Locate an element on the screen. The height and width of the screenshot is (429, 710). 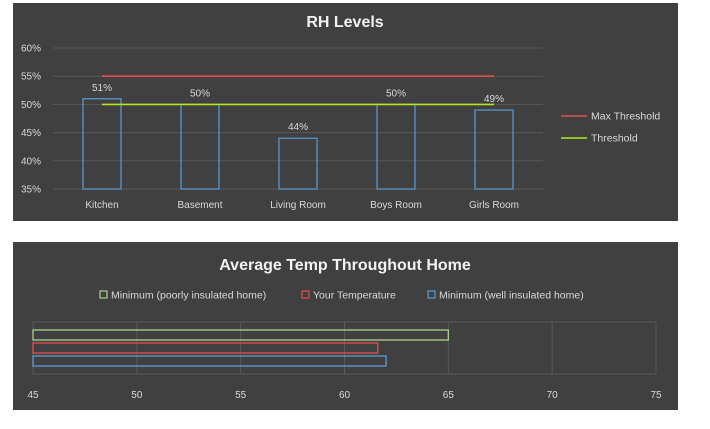
temp-legend-label: Minimum (poorly insulated home) is located at coordinates (188, 296).